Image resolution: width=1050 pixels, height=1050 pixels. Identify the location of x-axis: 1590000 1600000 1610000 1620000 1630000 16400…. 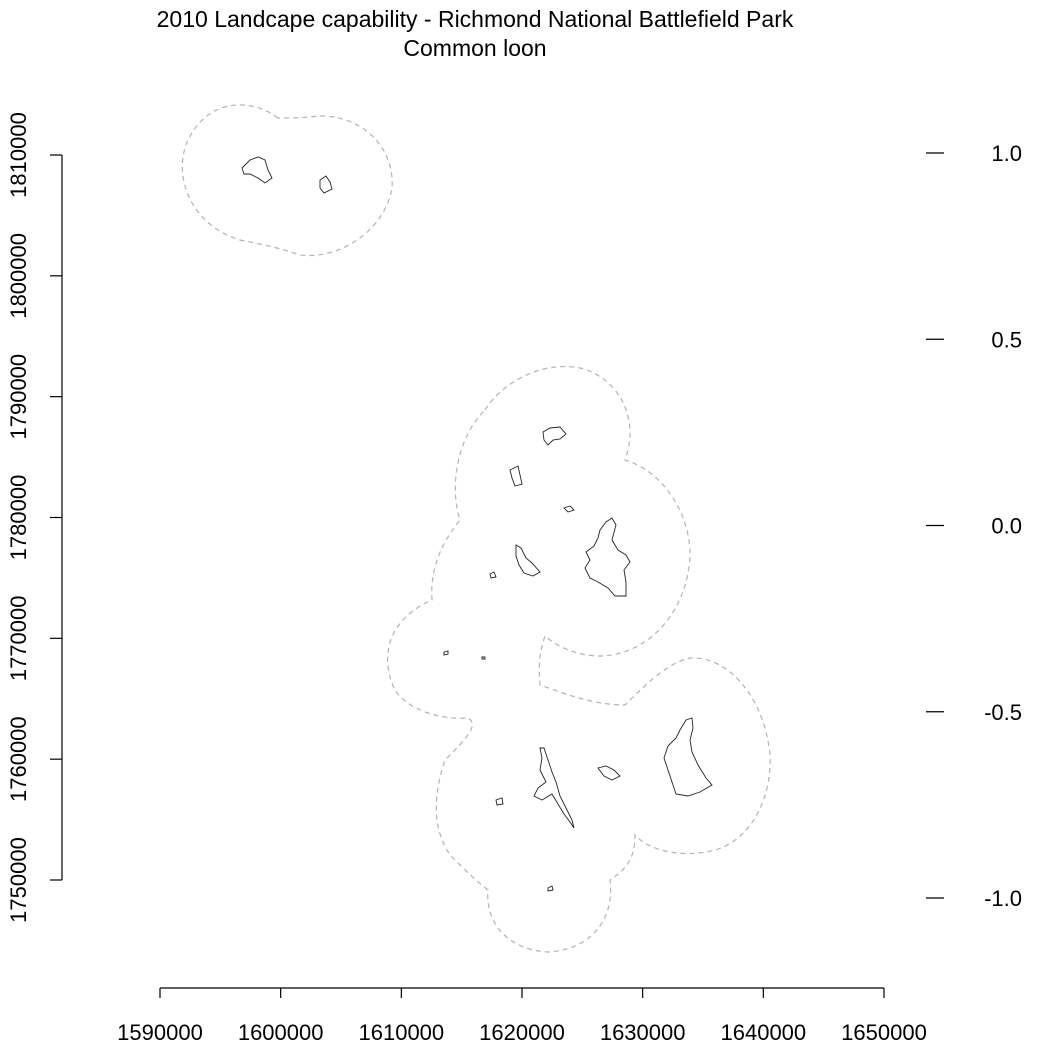
(522, 1016).